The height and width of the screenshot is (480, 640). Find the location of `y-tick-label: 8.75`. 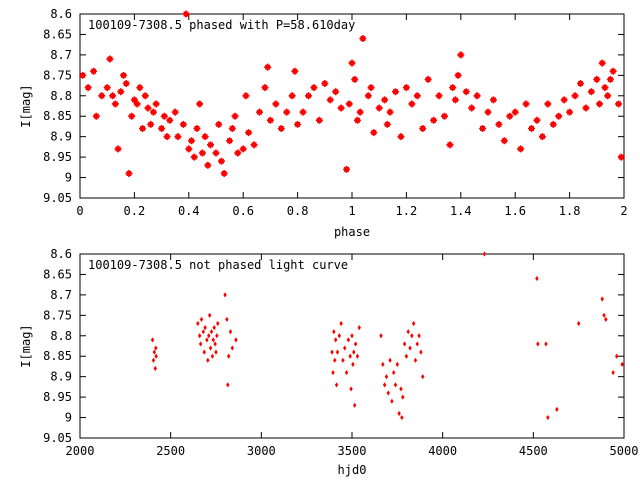

y-tick-label: 8.75 is located at coordinates (57, 315).